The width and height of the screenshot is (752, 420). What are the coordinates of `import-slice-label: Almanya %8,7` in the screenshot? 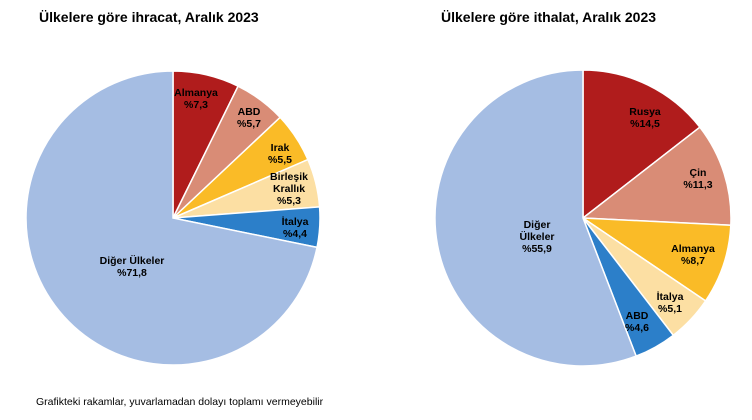 It's located at (693, 255).